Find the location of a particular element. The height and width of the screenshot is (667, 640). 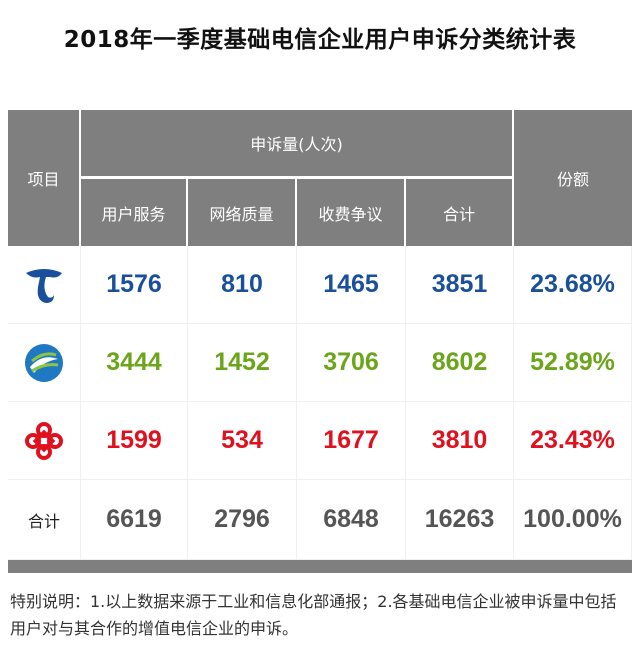

table-cell: 1599 is located at coordinates (134, 441).